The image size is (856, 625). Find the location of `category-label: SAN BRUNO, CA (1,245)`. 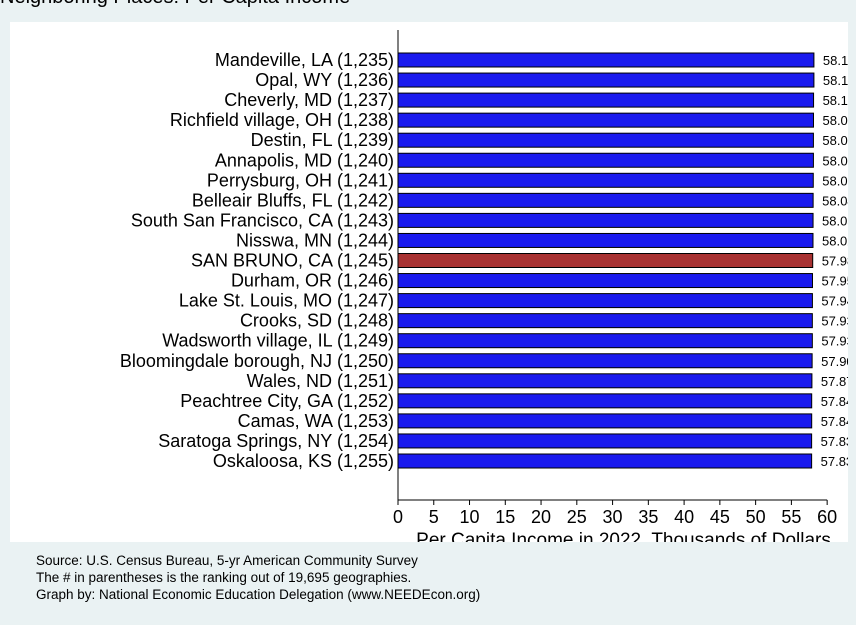

category-label: SAN BRUNO, CA (1,245) is located at coordinates (292, 261).